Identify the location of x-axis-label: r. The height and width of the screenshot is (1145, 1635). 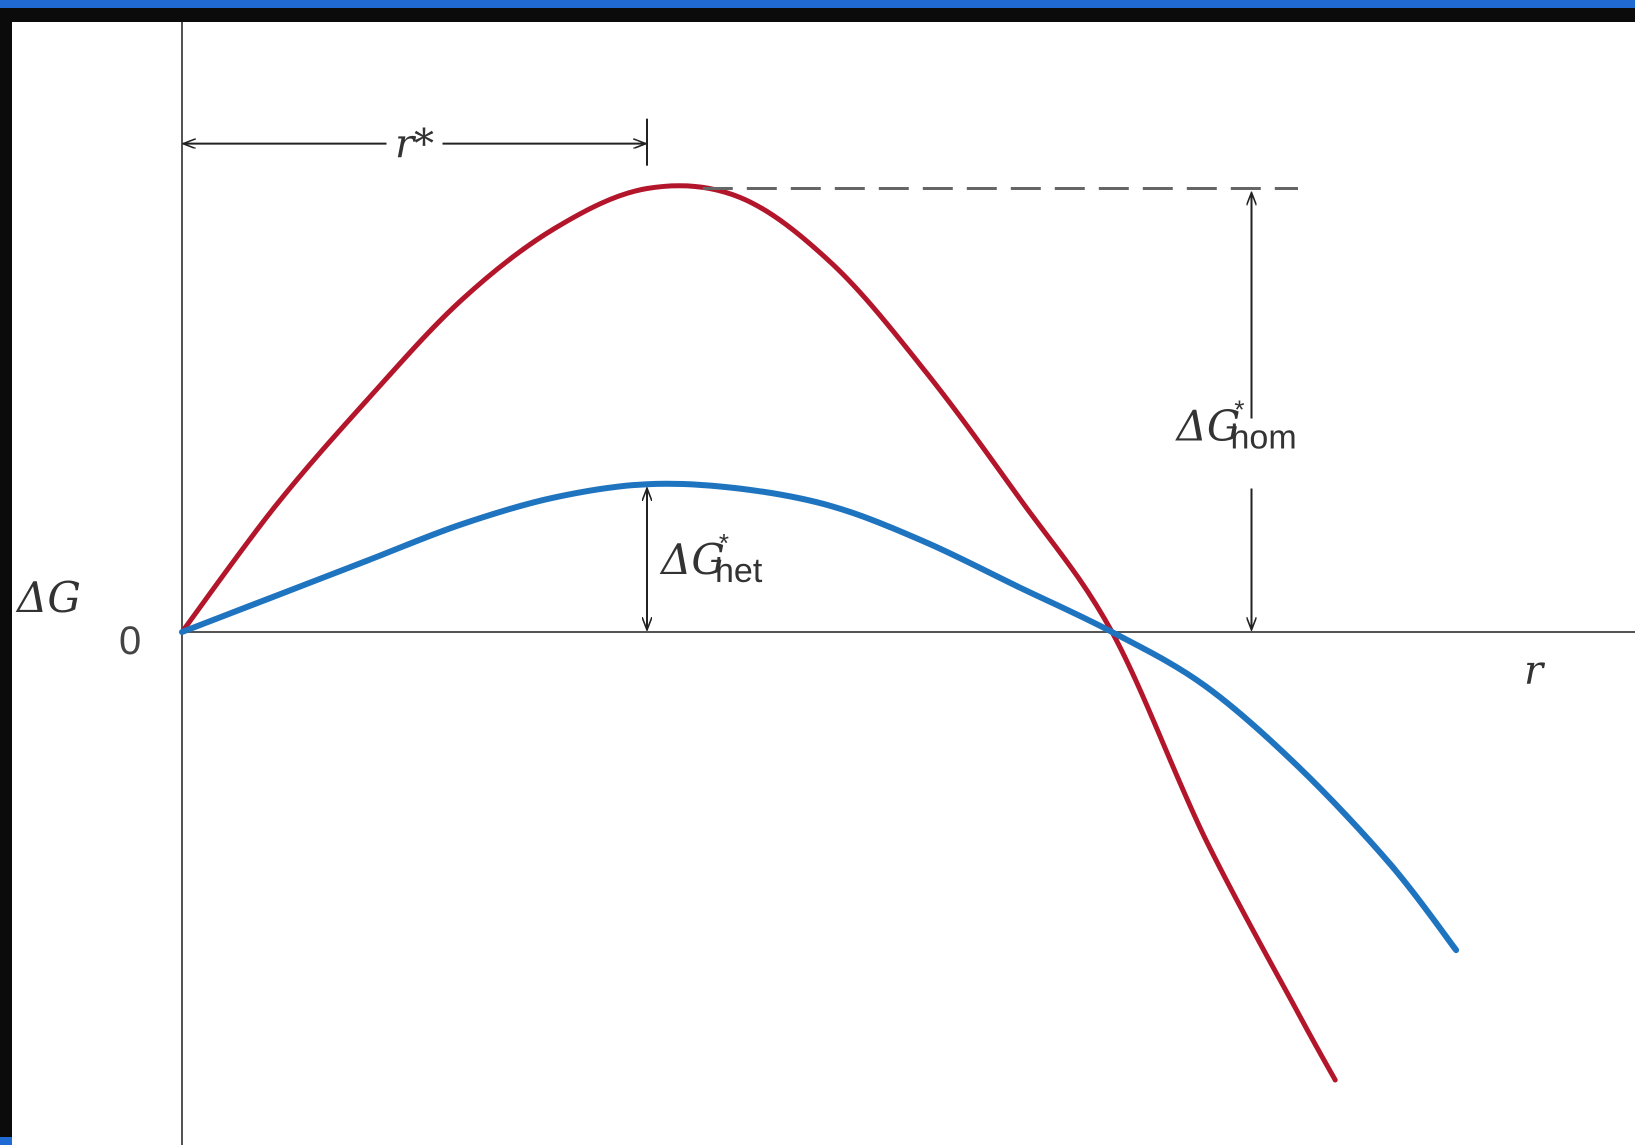
(1535, 671).